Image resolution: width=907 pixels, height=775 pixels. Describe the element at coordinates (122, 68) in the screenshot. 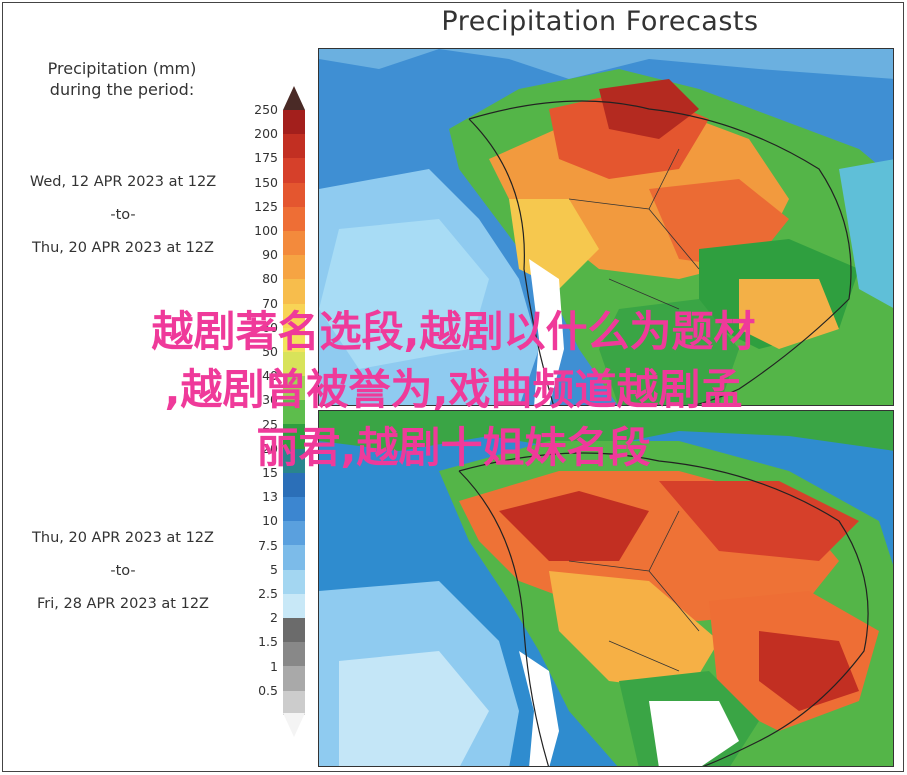

I see `legend-heading-line1: Precipitation (mm)` at that location.